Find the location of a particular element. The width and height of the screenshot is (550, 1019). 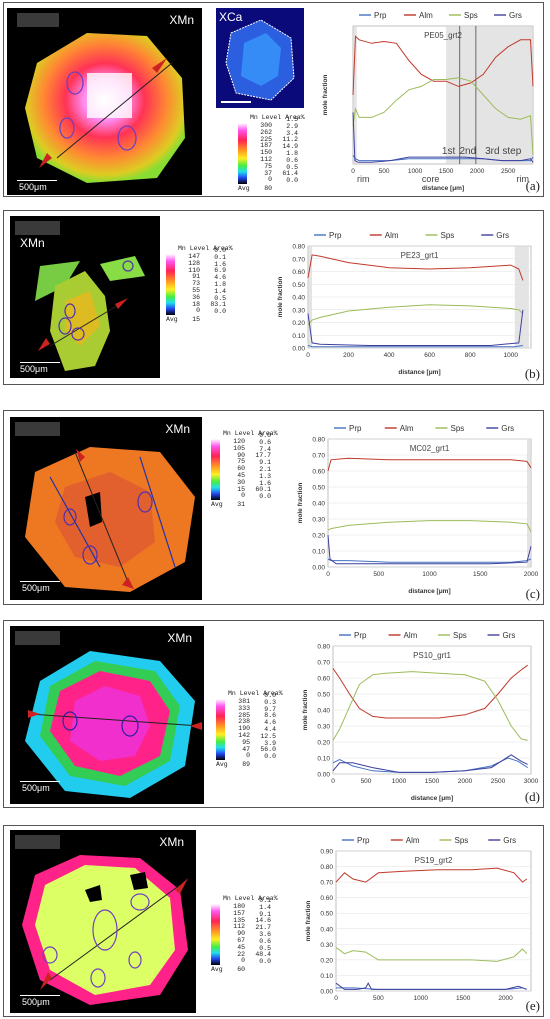

legend-level: 112 is located at coordinates (266, 159).